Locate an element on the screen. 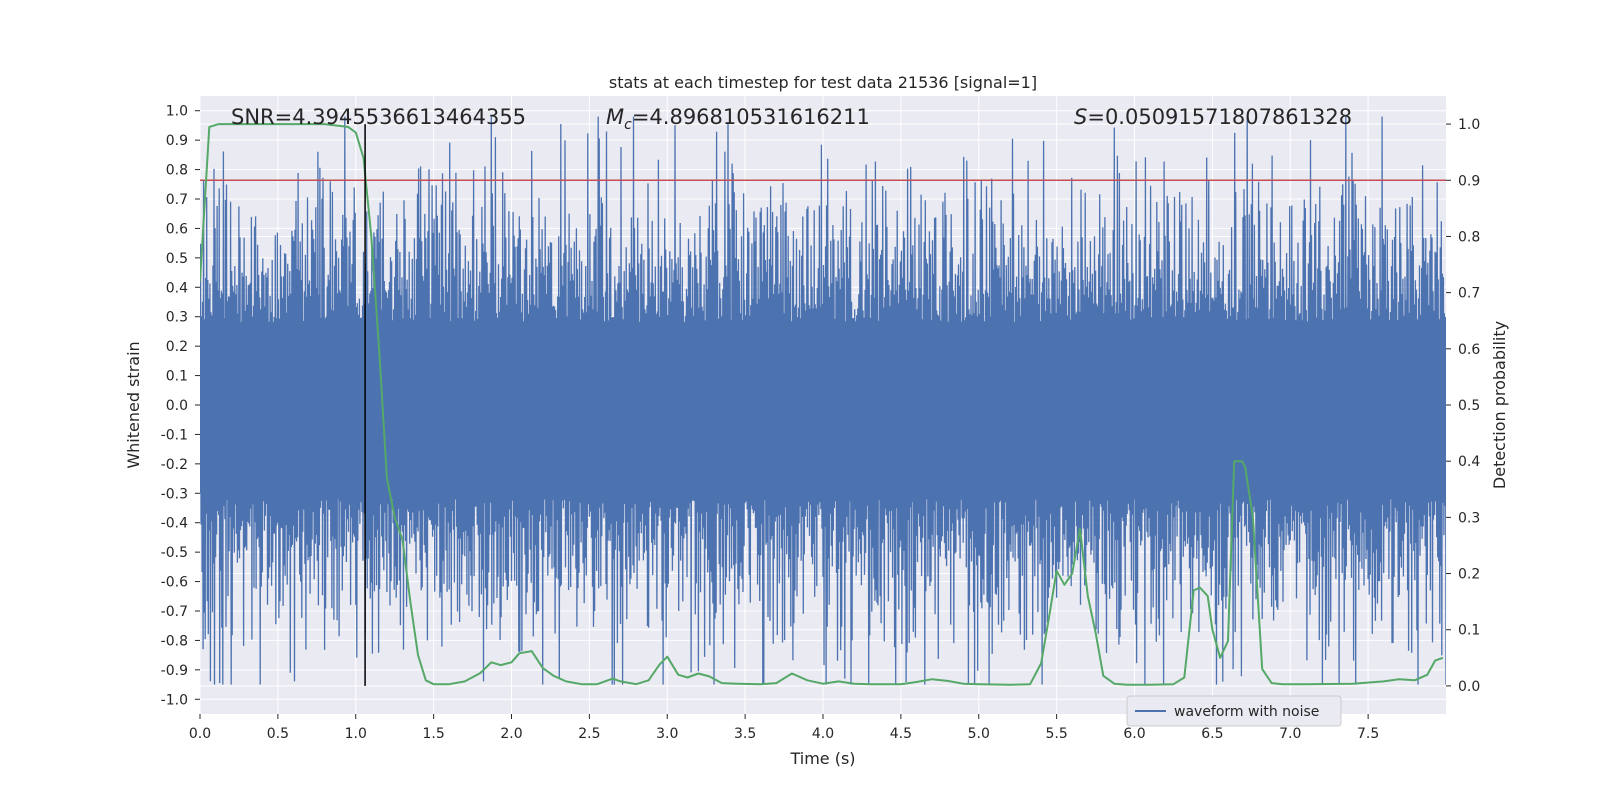 The image size is (1600, 800). x-tick-label: 0.5 is located at coordinates (278, 734).